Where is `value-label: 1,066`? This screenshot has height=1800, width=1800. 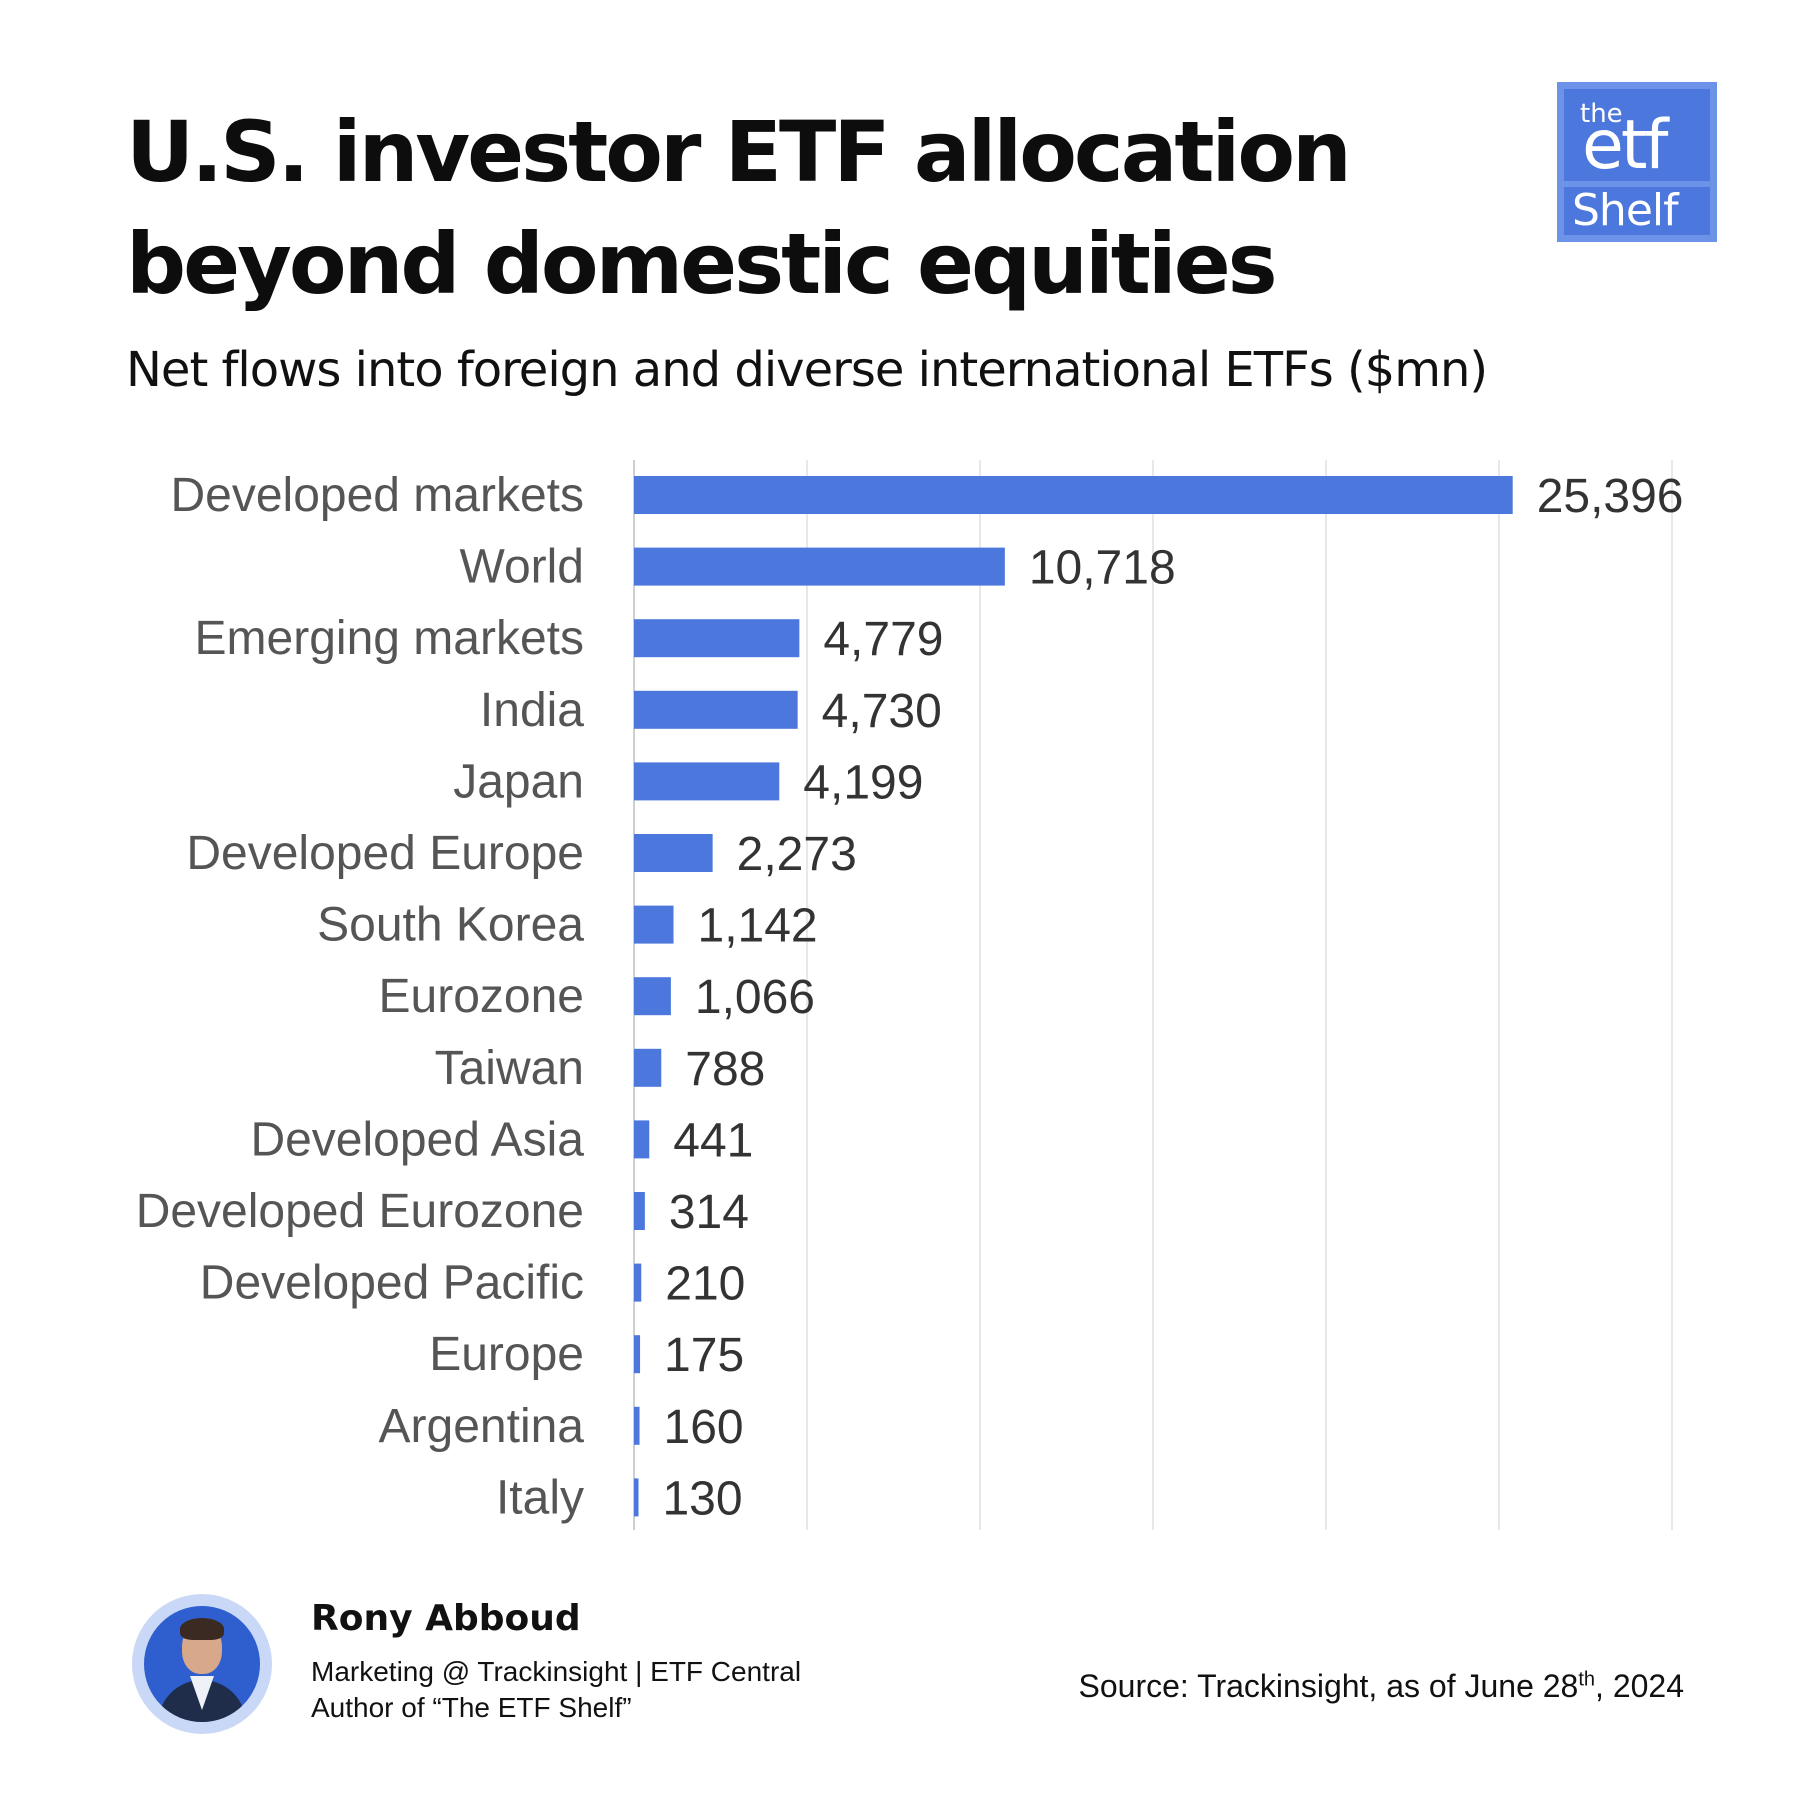
value-label: 1,066 is located at coordinates (755, 997).